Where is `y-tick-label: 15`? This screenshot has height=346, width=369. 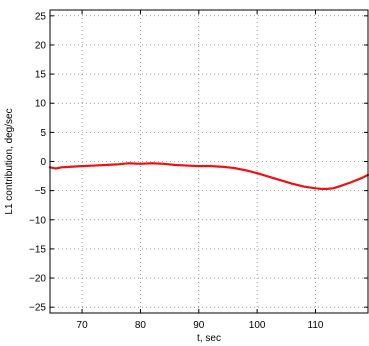
y-tick-label: 15 is located at coordinates (41, 75).